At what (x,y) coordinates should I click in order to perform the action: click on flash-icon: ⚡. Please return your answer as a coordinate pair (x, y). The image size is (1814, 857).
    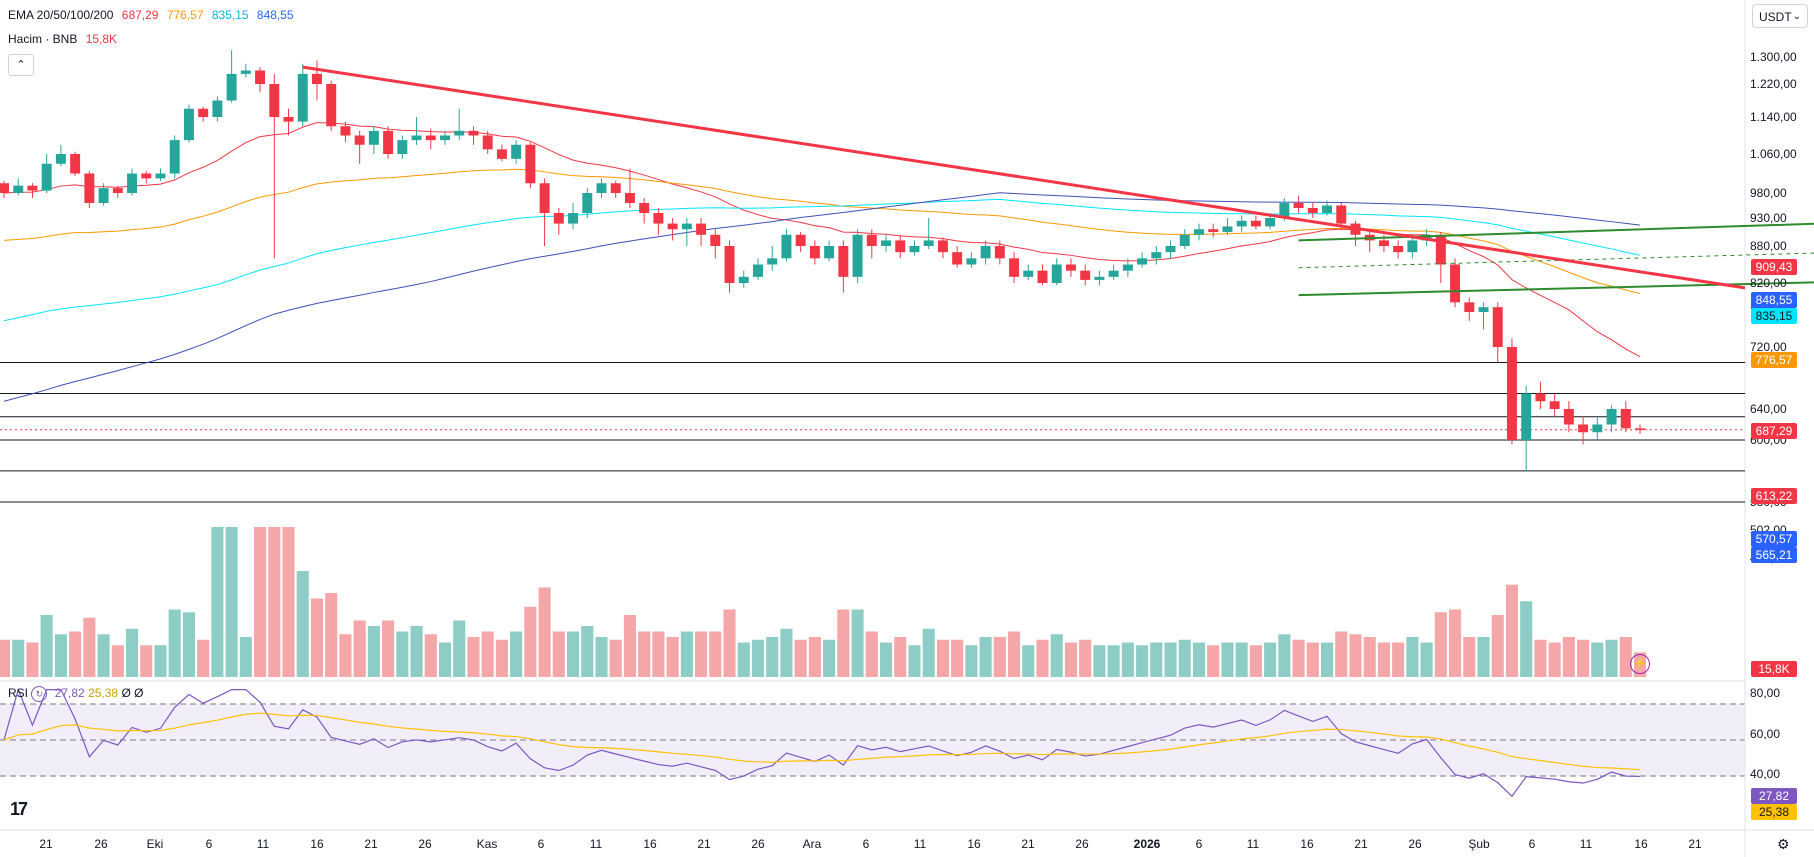
    Looking at the image, I should click on (1640, 664).